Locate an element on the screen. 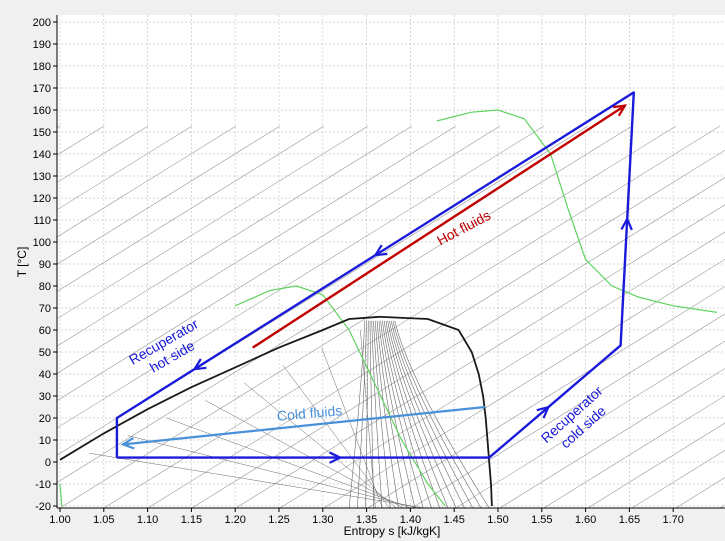  y-tick-label: 50 is located at coordinates (45, 353).